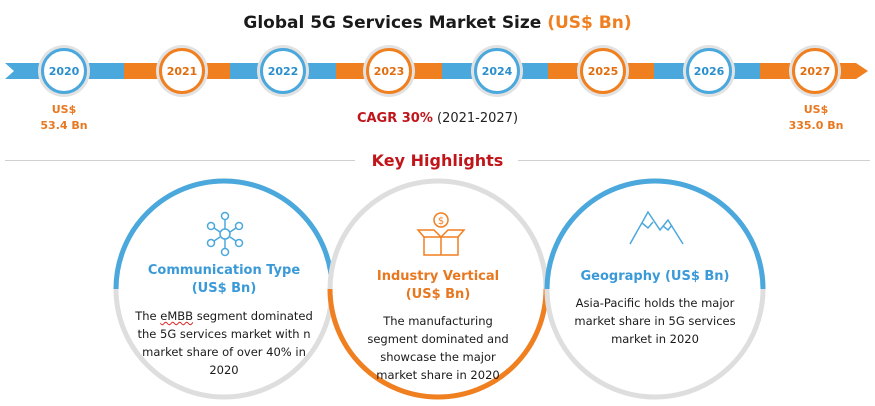 Image resolution: width=875 pixels, height=406 pixels. Describe the element at coordinates (816, 125) in the screenshot. I see `end-value-amount: 335.0 Bn` at that location.